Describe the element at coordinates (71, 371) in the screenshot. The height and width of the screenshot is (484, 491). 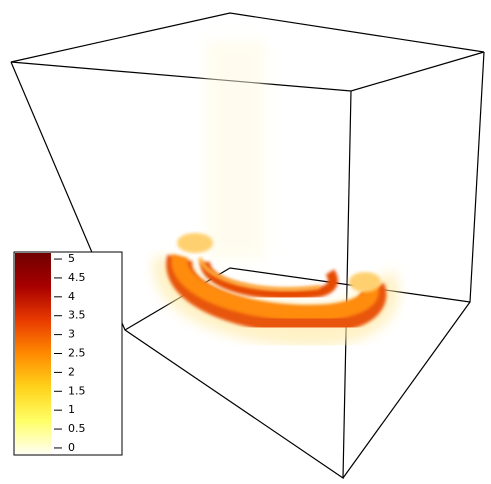
I see `colorbar-tick-label: 2` at that location.